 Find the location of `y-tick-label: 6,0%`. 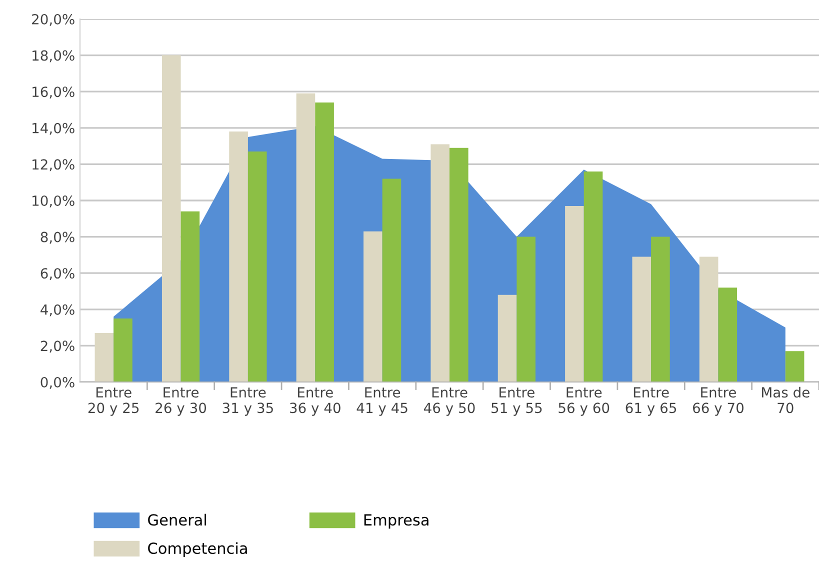

y-tick-label: 6,0% is located at coordinates (57, 274).